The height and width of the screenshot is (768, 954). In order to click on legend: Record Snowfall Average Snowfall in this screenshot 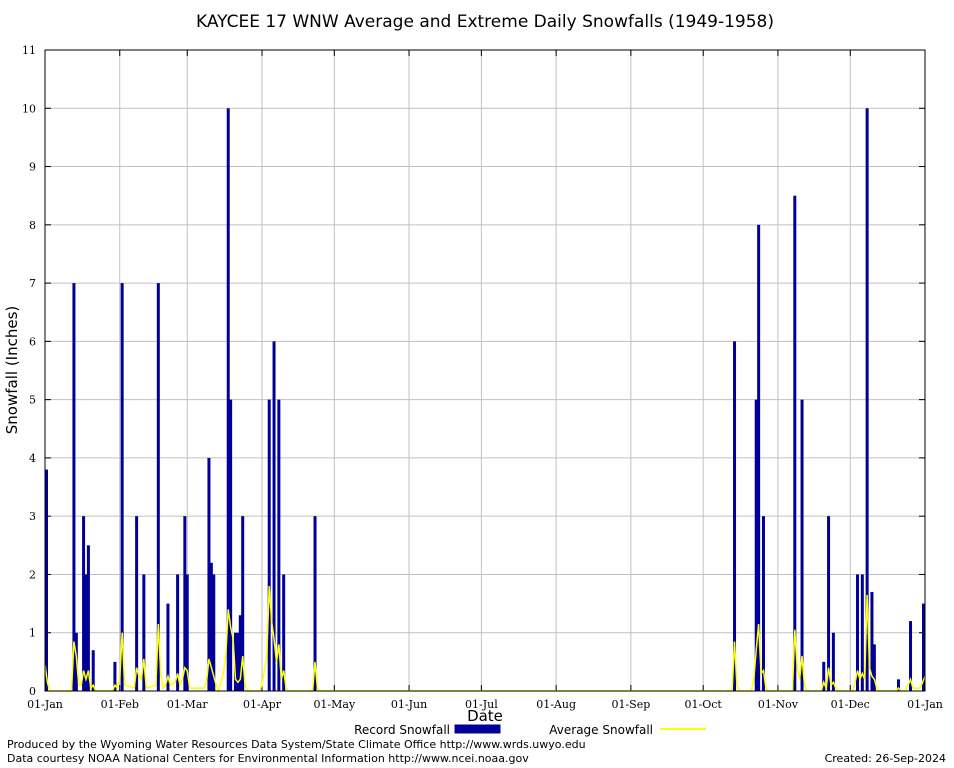, I will do `click(530, 730)`.